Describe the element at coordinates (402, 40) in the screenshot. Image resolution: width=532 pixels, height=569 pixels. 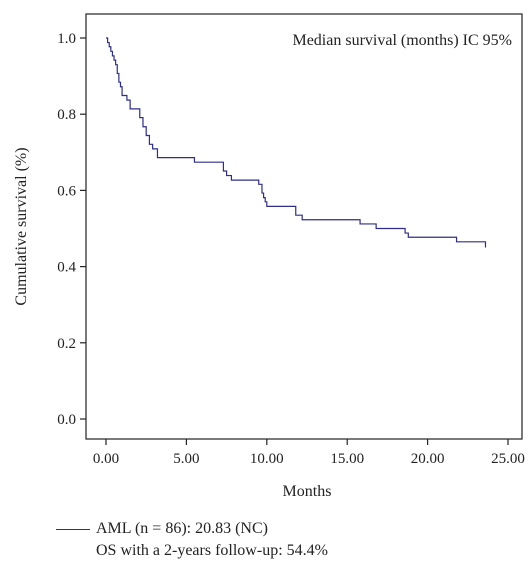
I see `chart-annotation: Median survival (months) IC 95%` at that location.